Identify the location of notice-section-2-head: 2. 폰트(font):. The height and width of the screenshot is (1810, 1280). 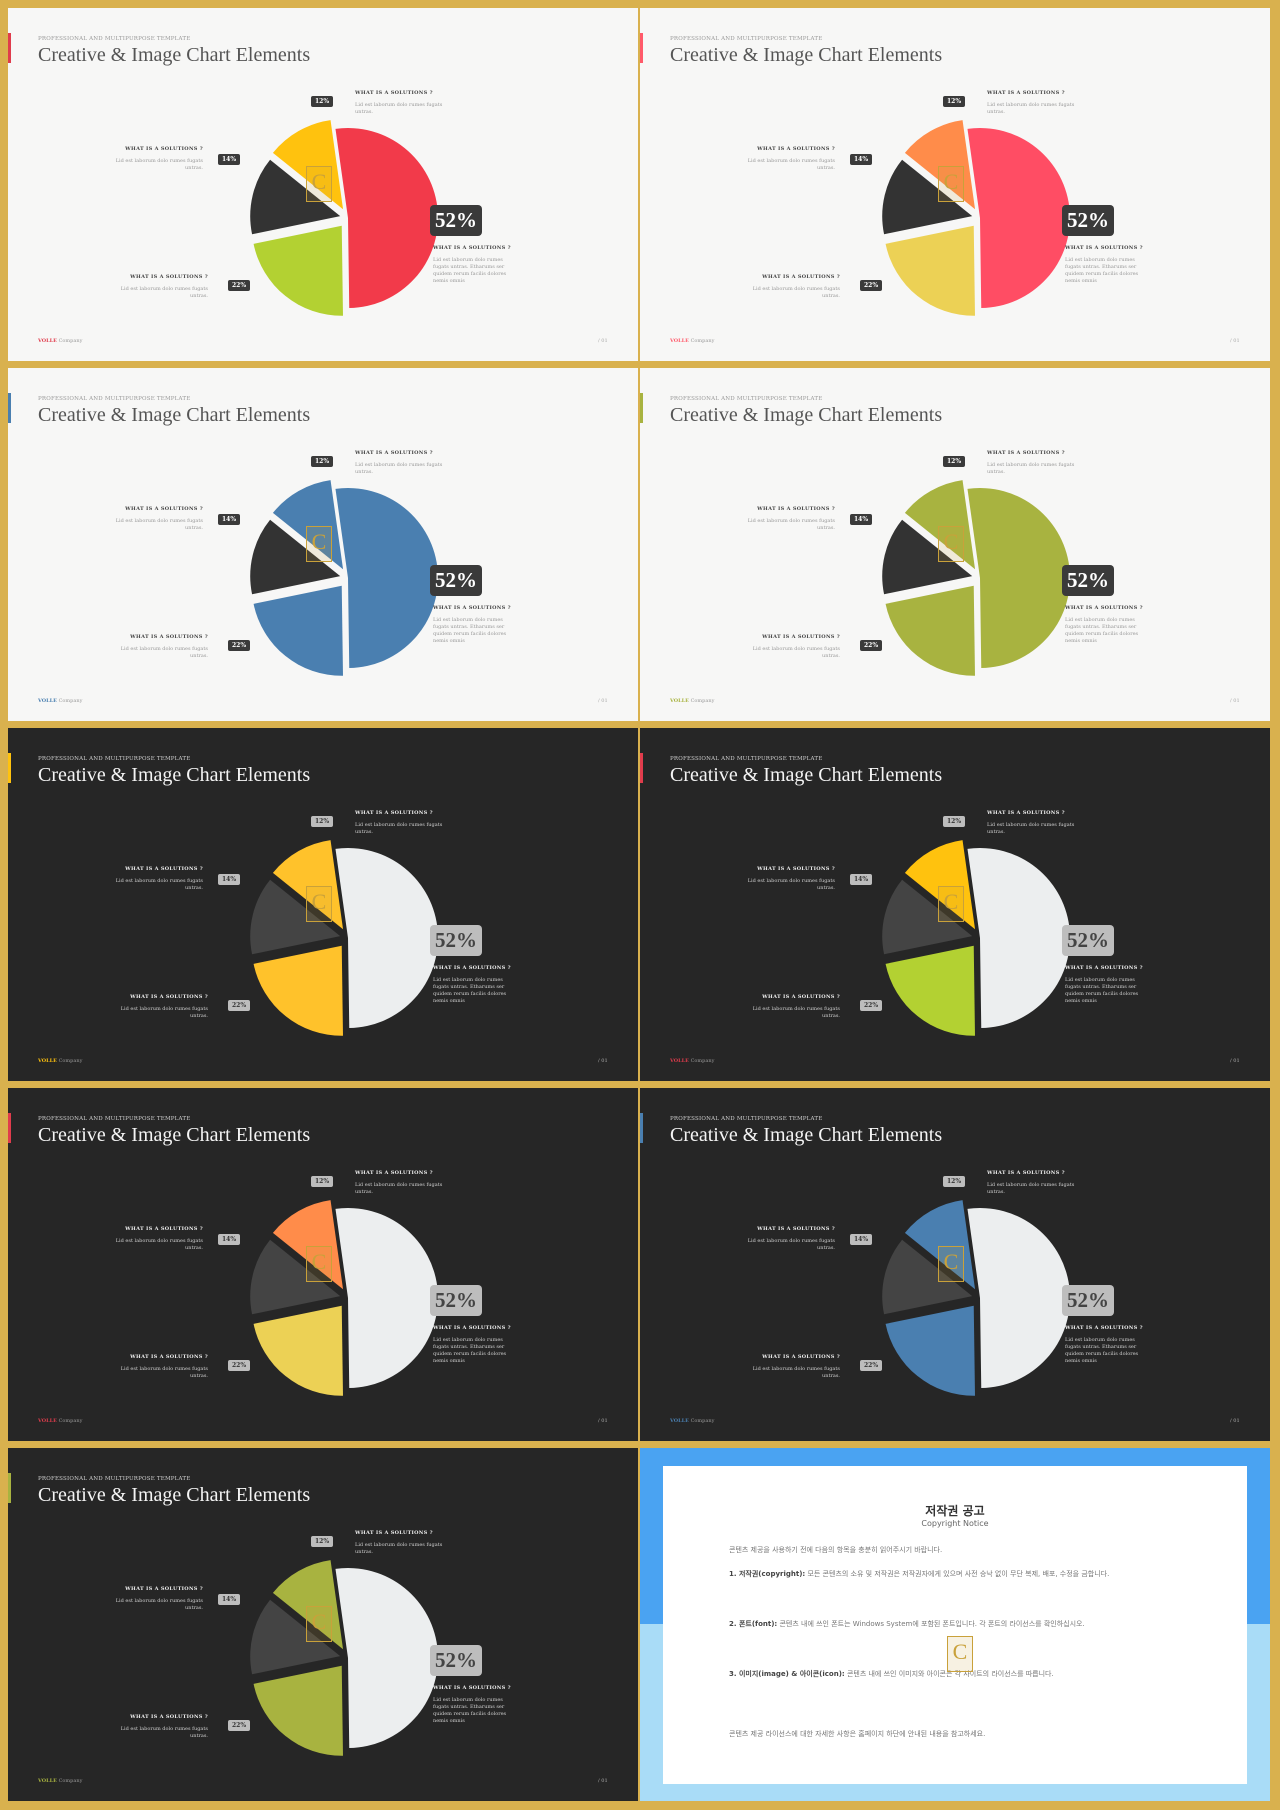
(753, 1624).